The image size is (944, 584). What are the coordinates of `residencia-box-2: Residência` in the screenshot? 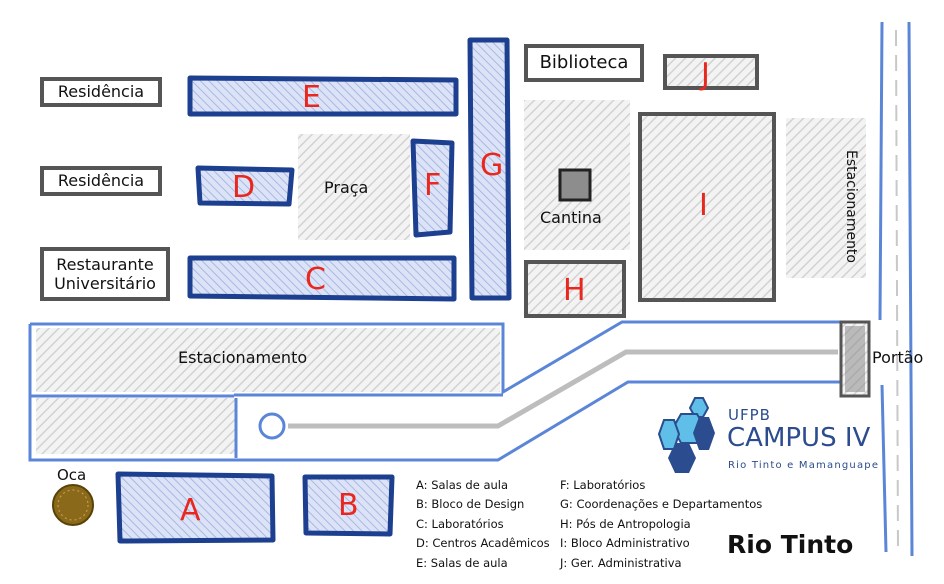 It's located at (101, 181).